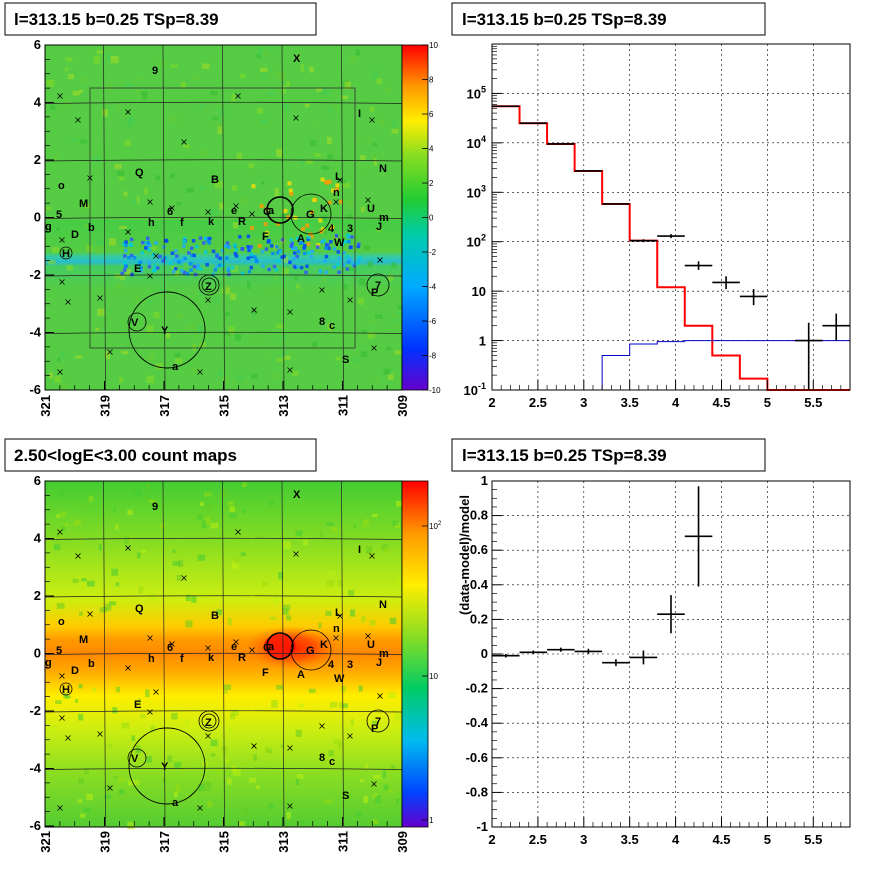  What do you see at coordinates (350, 665) in the screenshot?
I see `map2-source-label: 3` at bounding box center [350, 665].